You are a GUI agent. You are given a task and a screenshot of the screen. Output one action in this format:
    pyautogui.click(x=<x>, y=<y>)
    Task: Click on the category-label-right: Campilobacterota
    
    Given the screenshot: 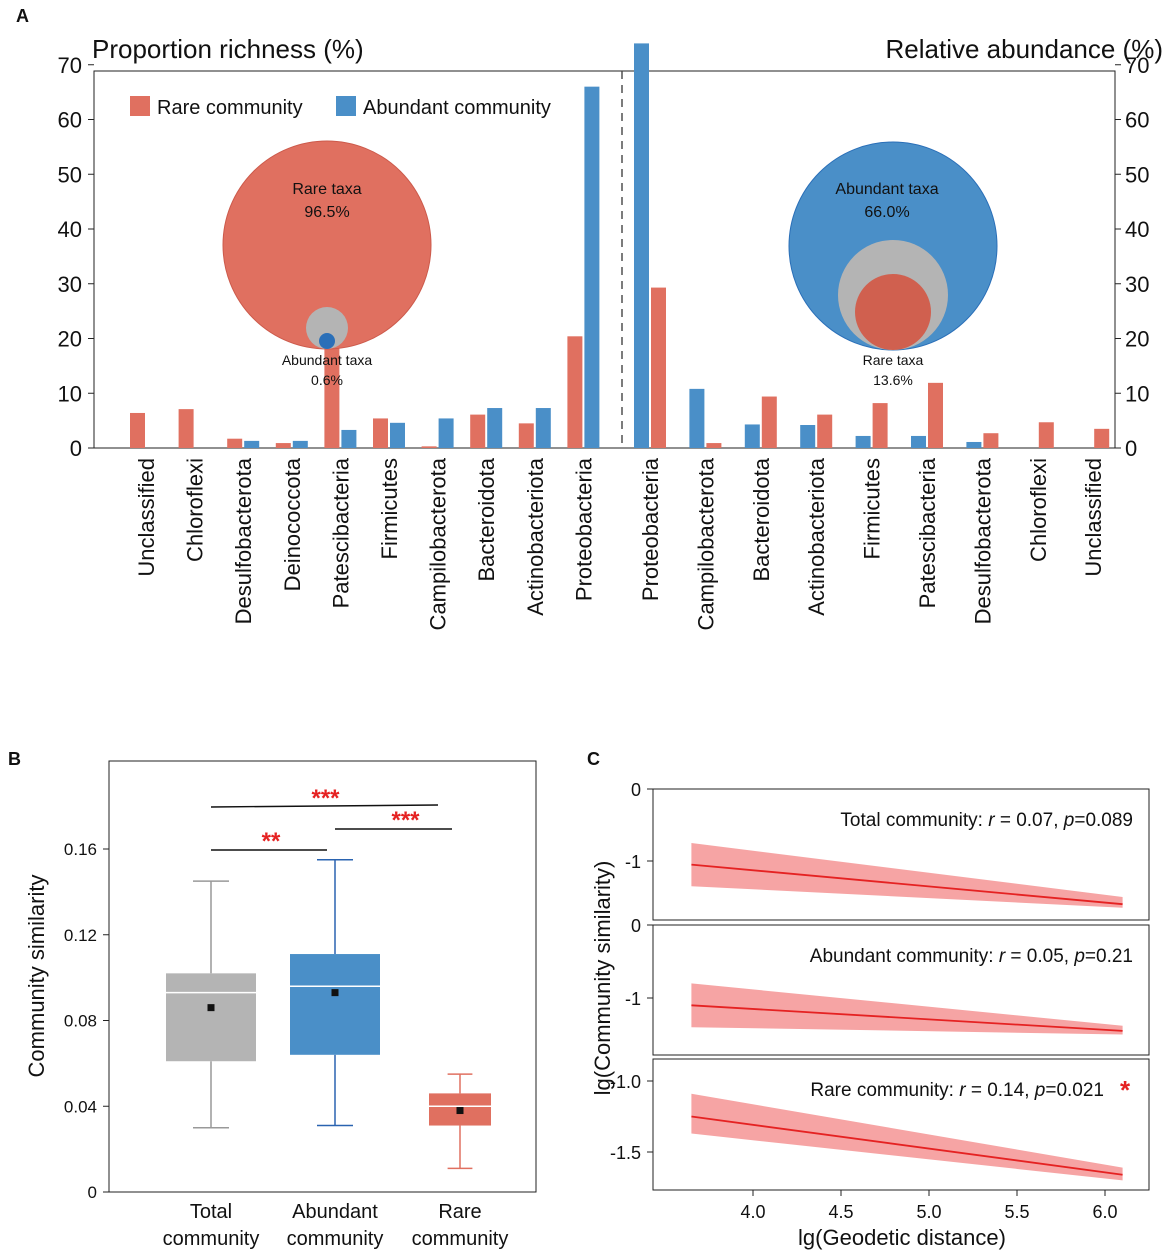 What is the action you would take?
    pyautogui.click(x=705, y=543)
    